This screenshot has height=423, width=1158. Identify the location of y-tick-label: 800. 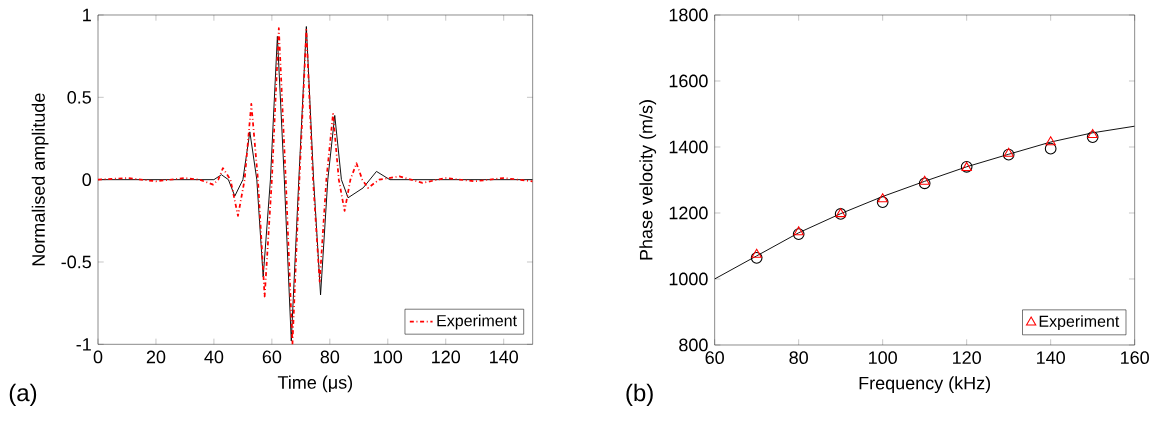
(693, 345).